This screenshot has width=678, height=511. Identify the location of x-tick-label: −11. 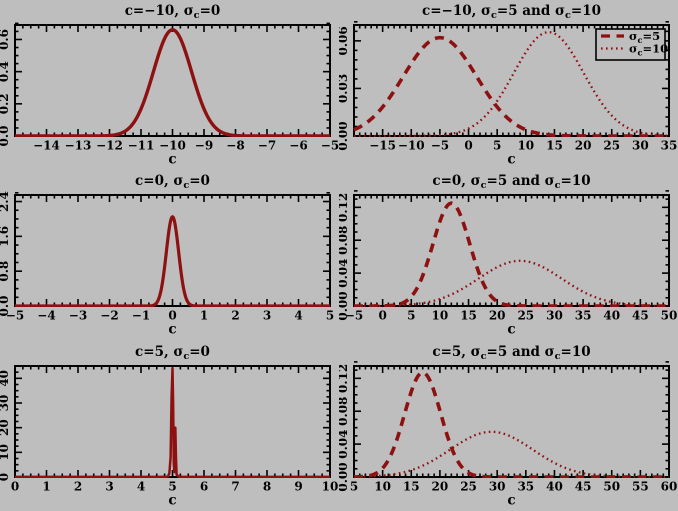
(141, 146).